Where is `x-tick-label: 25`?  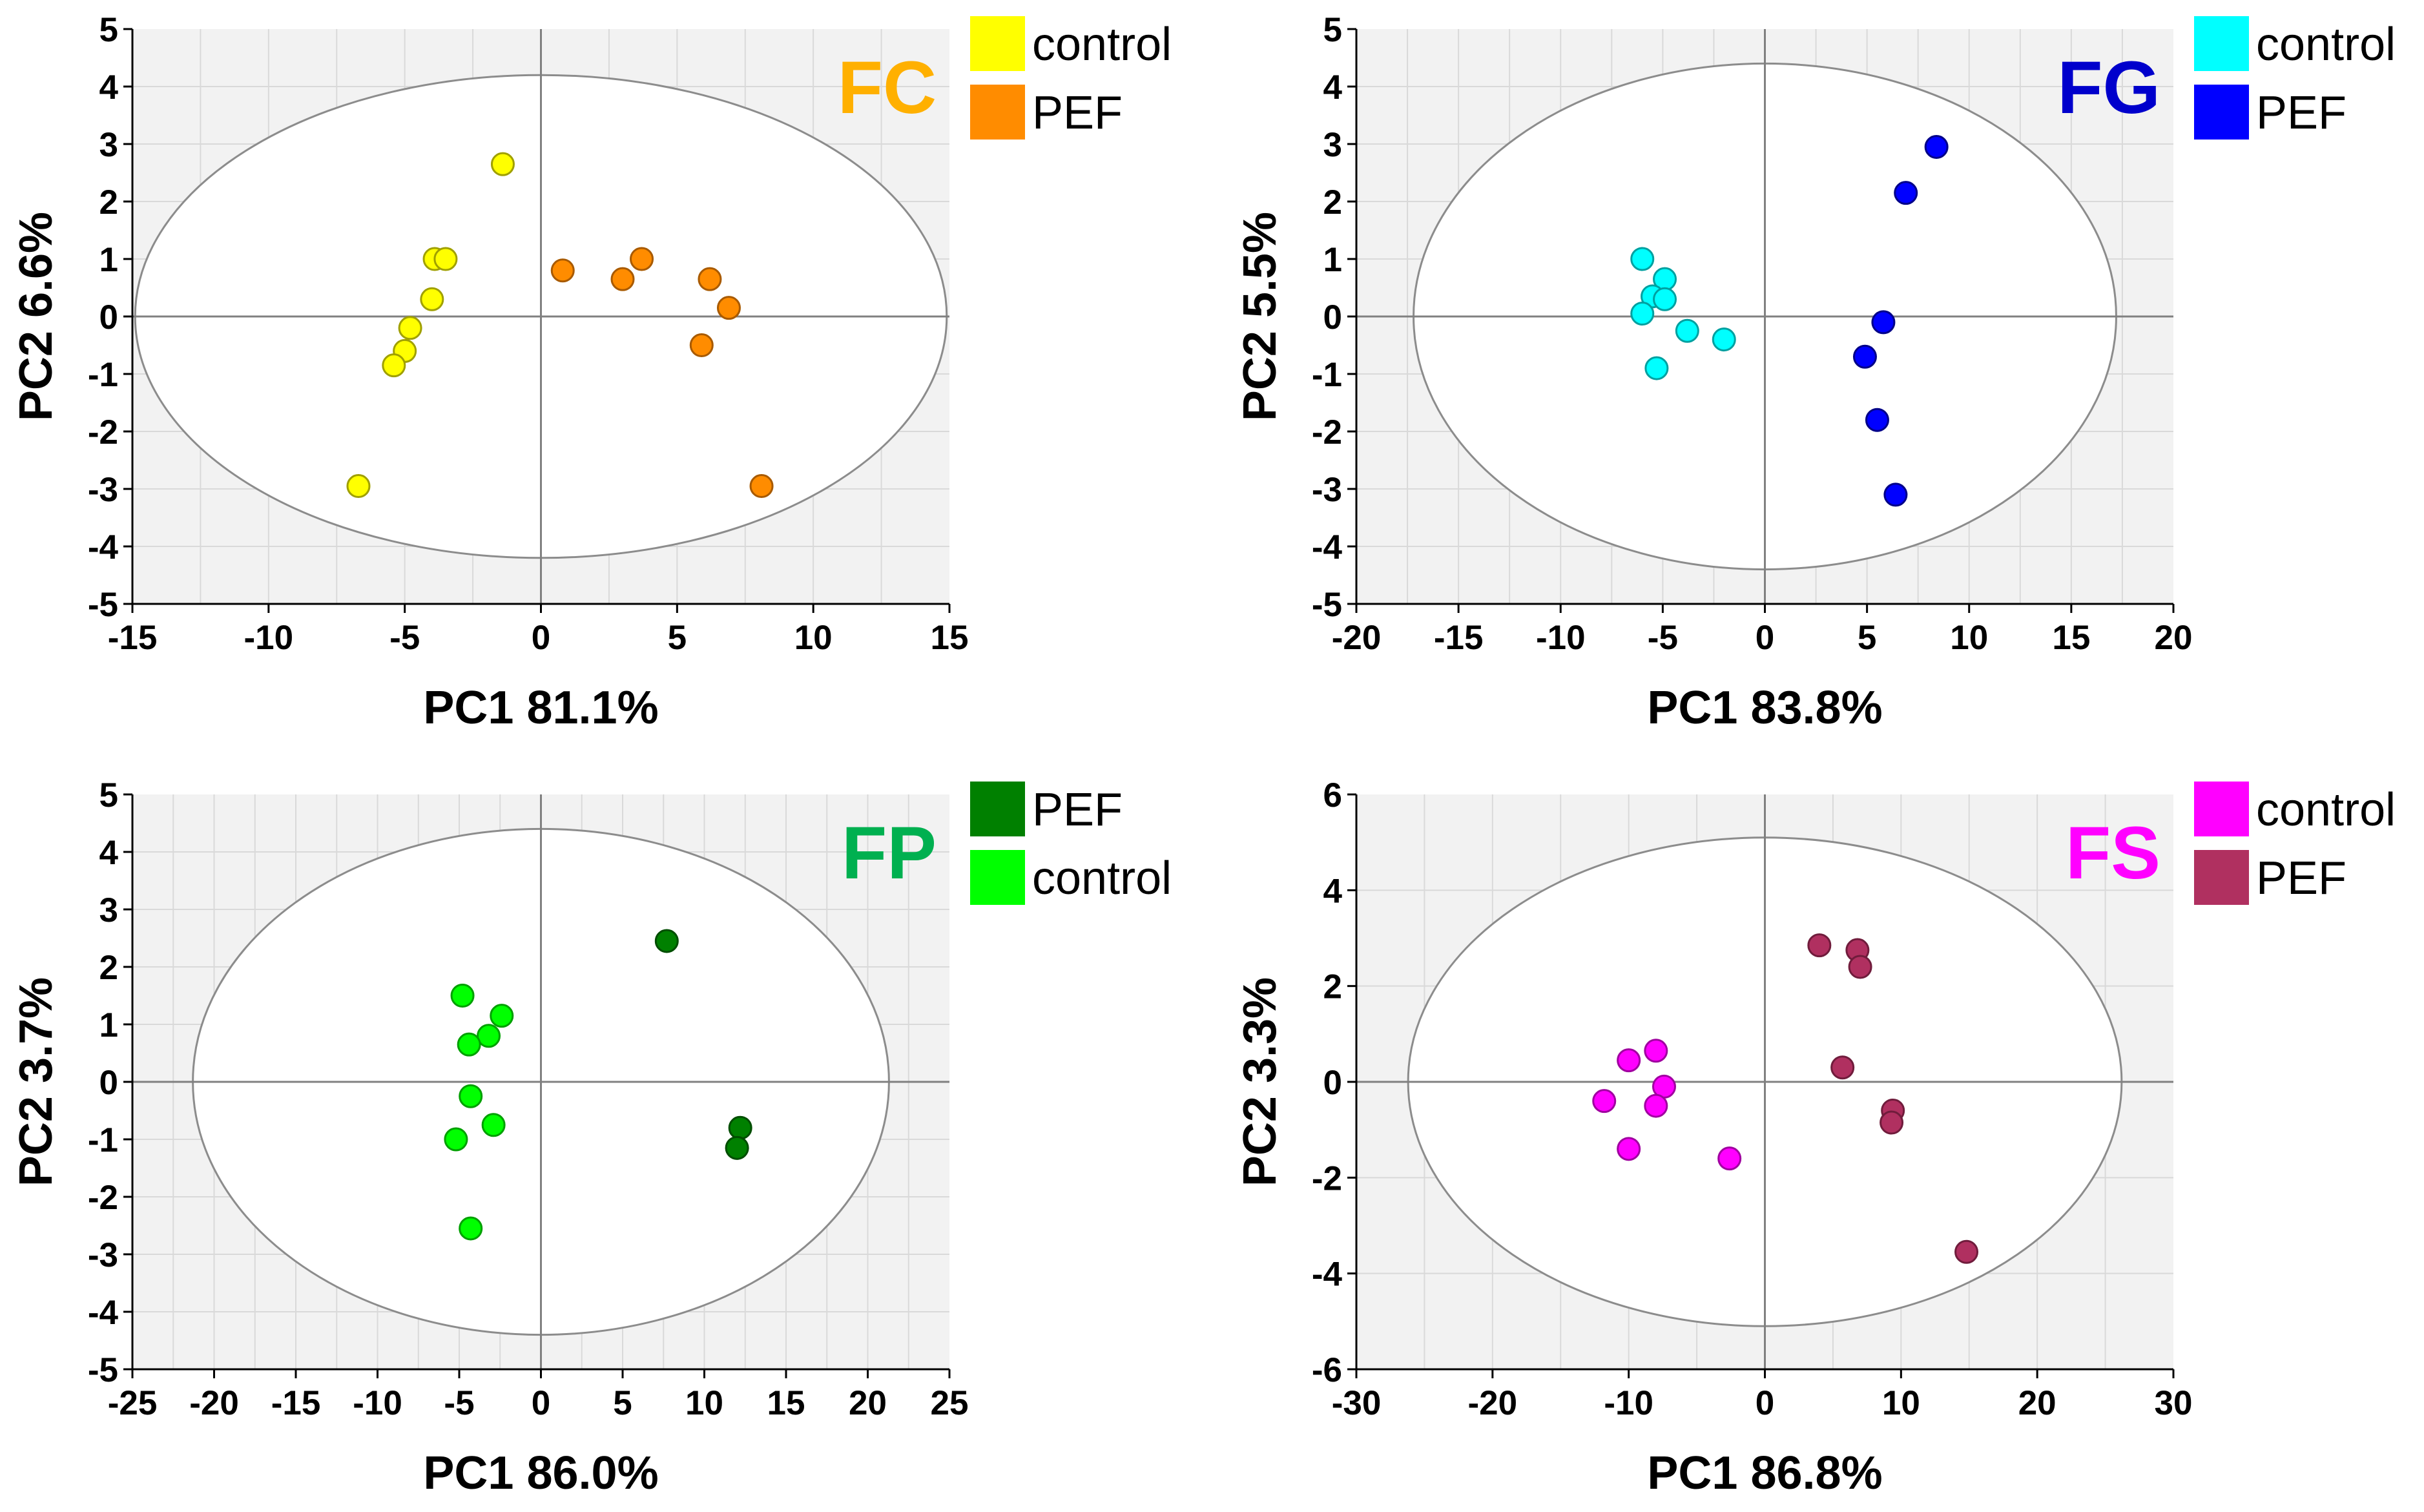 x-tick-label: 25 is located at coordinates (950, 1403).